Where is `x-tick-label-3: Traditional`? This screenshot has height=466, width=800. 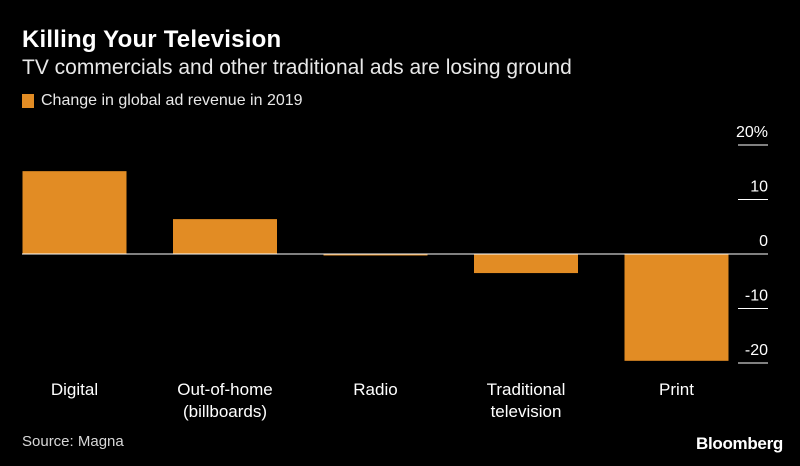
x-tick-label-3: Traditional is located at coordinates (526, 389).